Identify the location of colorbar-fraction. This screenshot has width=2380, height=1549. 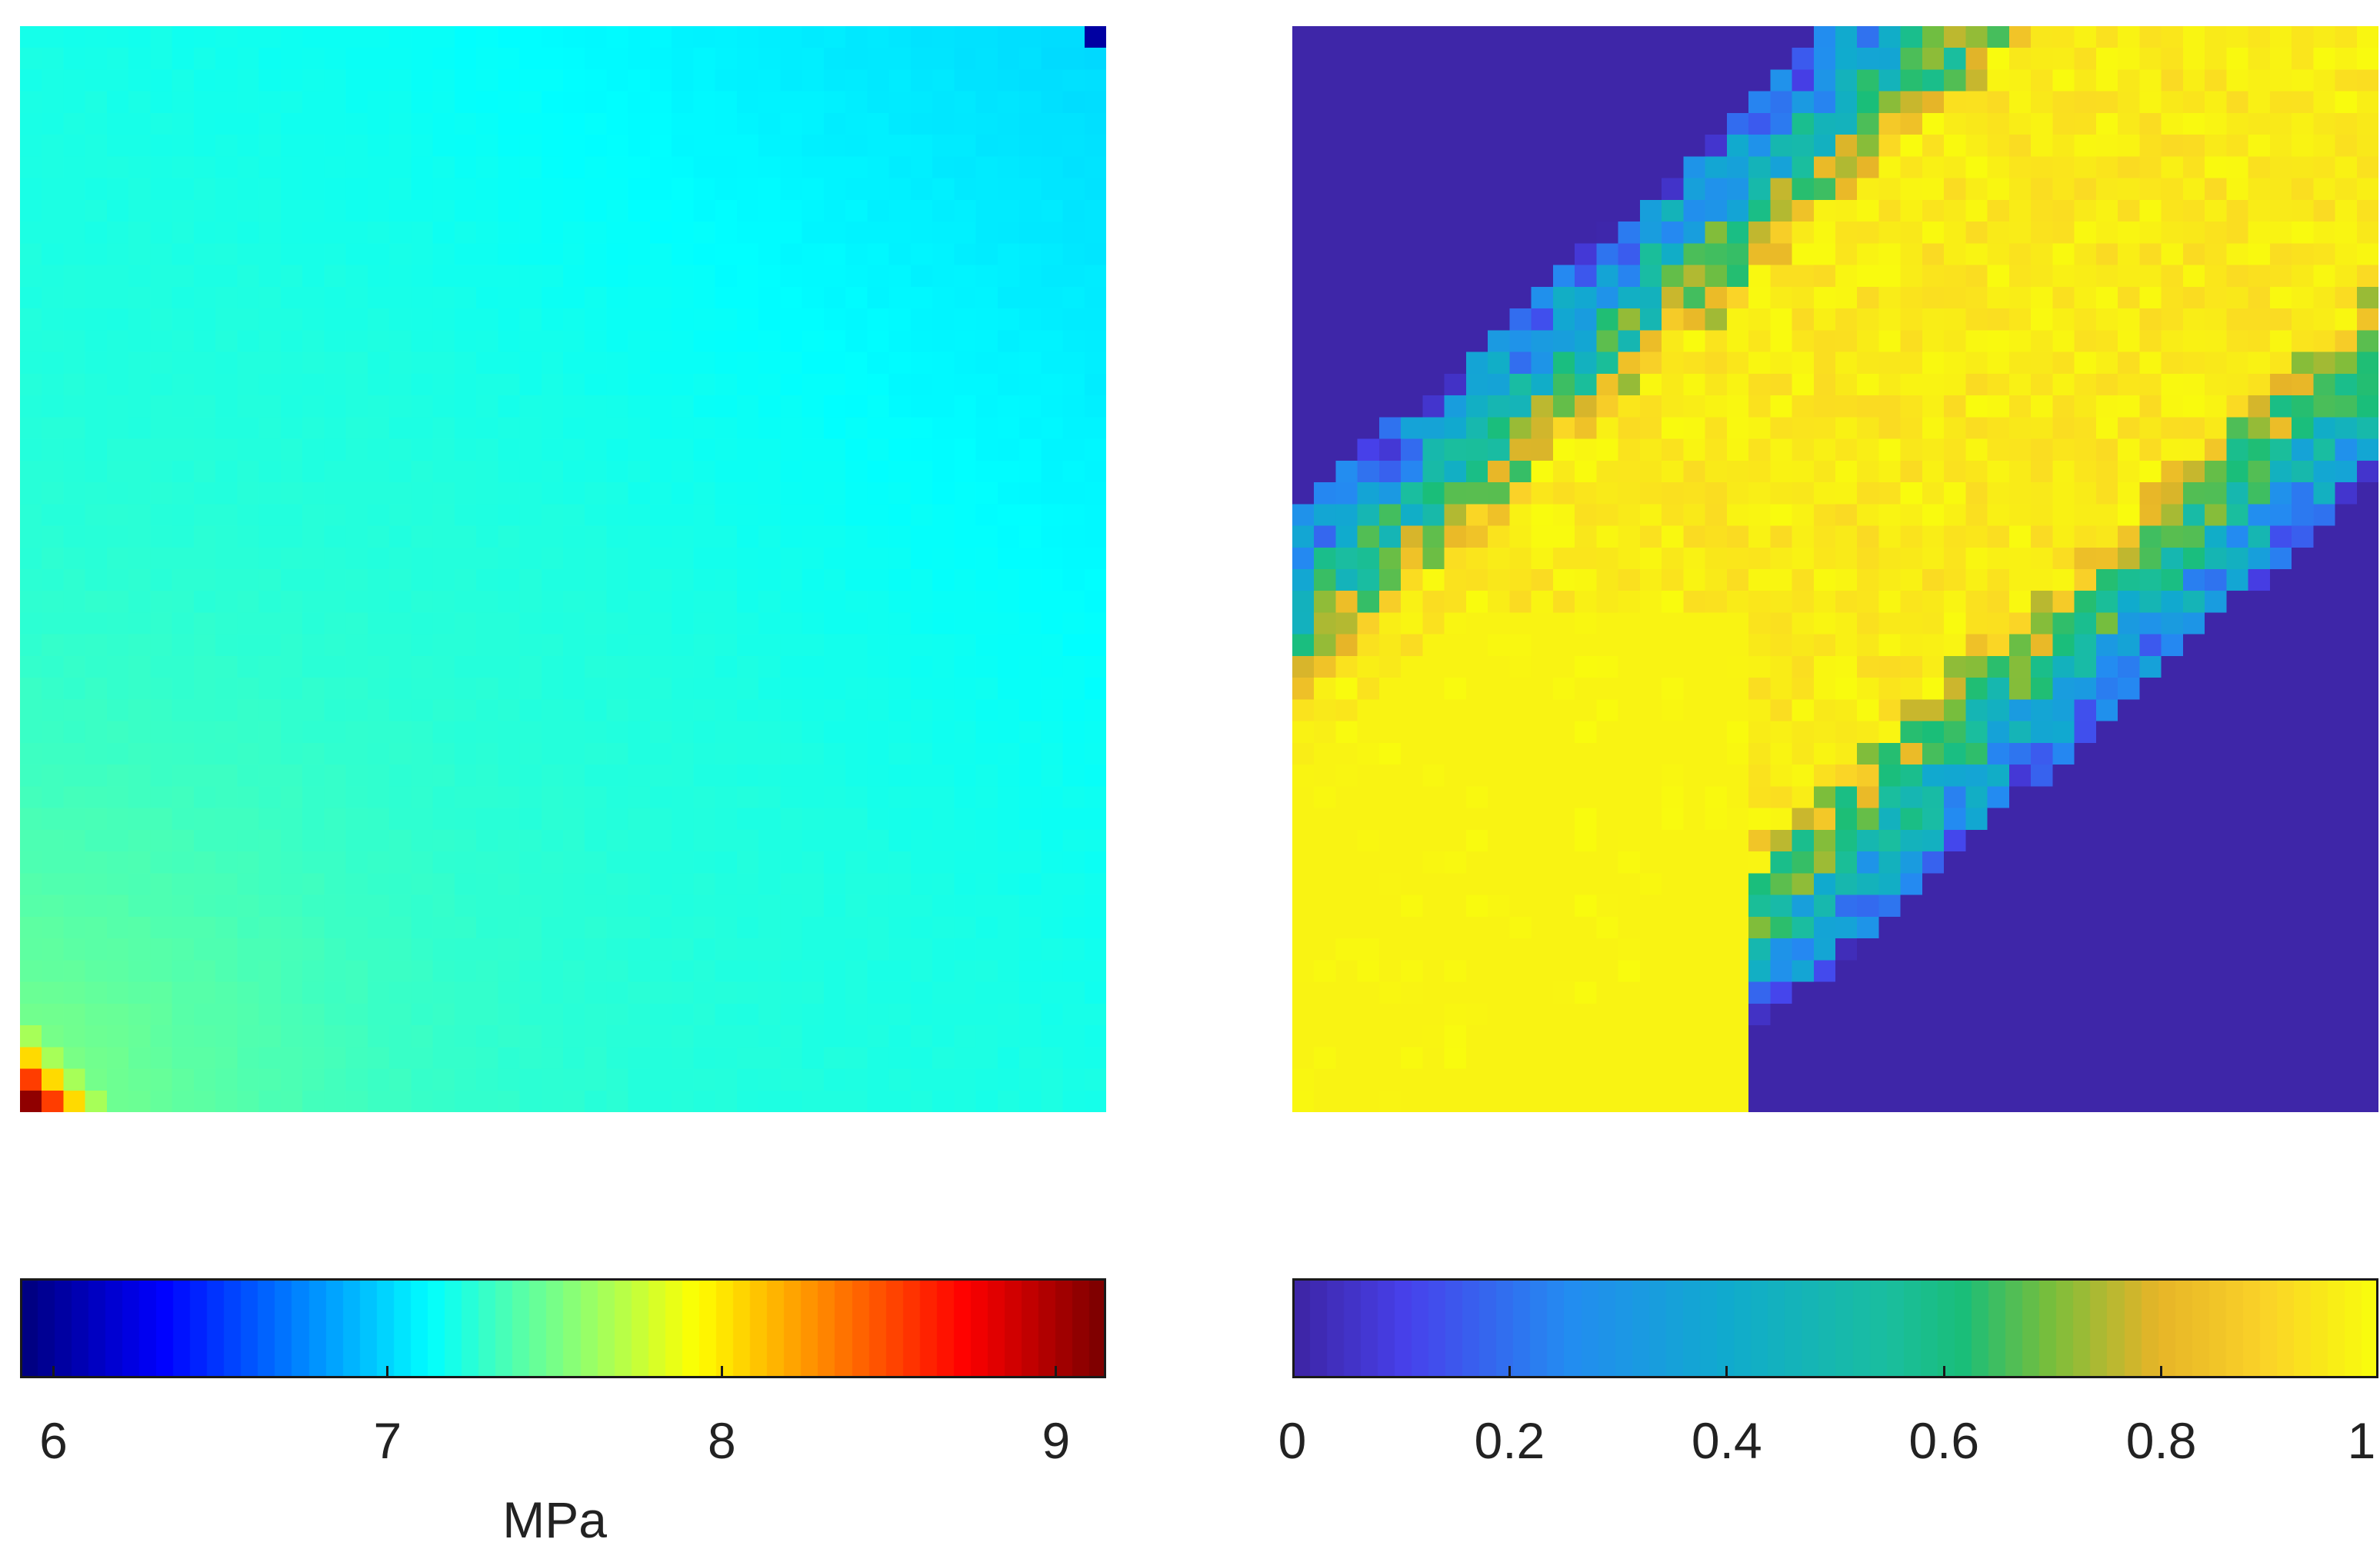
(1835, 1328).